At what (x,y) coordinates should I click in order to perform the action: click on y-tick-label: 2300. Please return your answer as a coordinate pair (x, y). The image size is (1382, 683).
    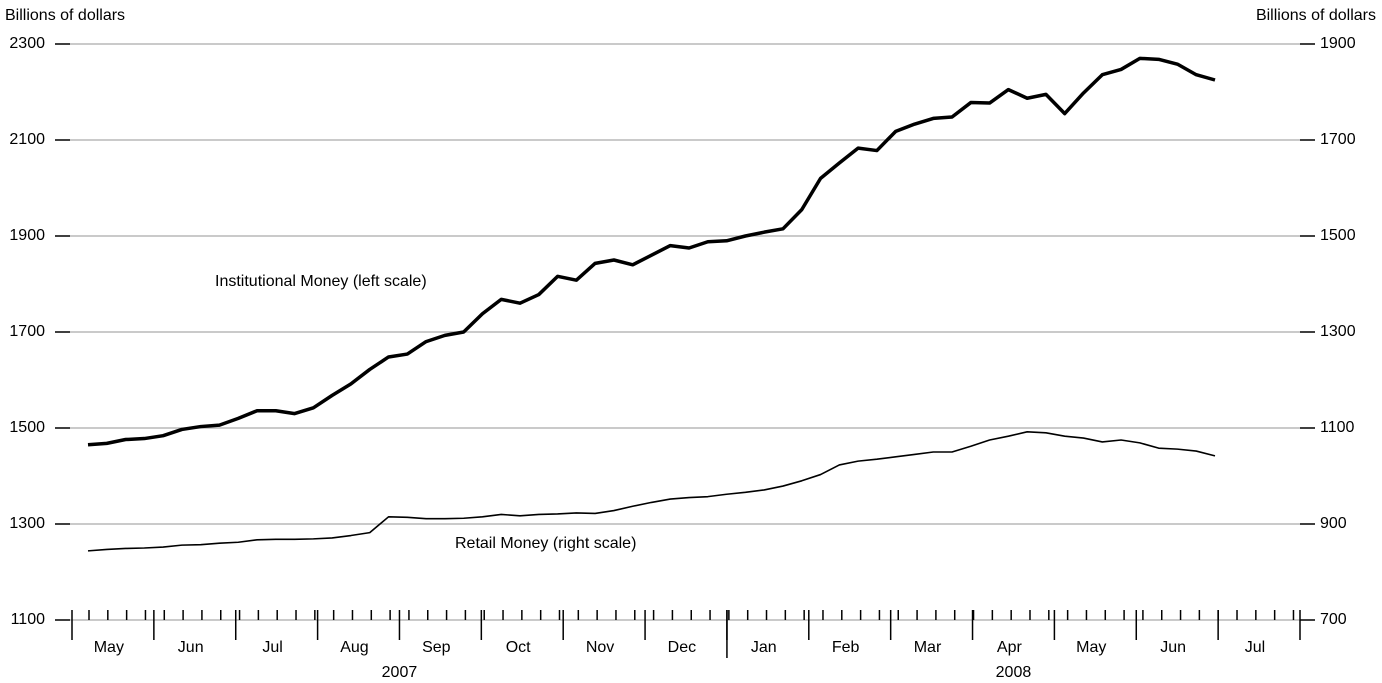
    Looking at the image, I should click on (27, 43).